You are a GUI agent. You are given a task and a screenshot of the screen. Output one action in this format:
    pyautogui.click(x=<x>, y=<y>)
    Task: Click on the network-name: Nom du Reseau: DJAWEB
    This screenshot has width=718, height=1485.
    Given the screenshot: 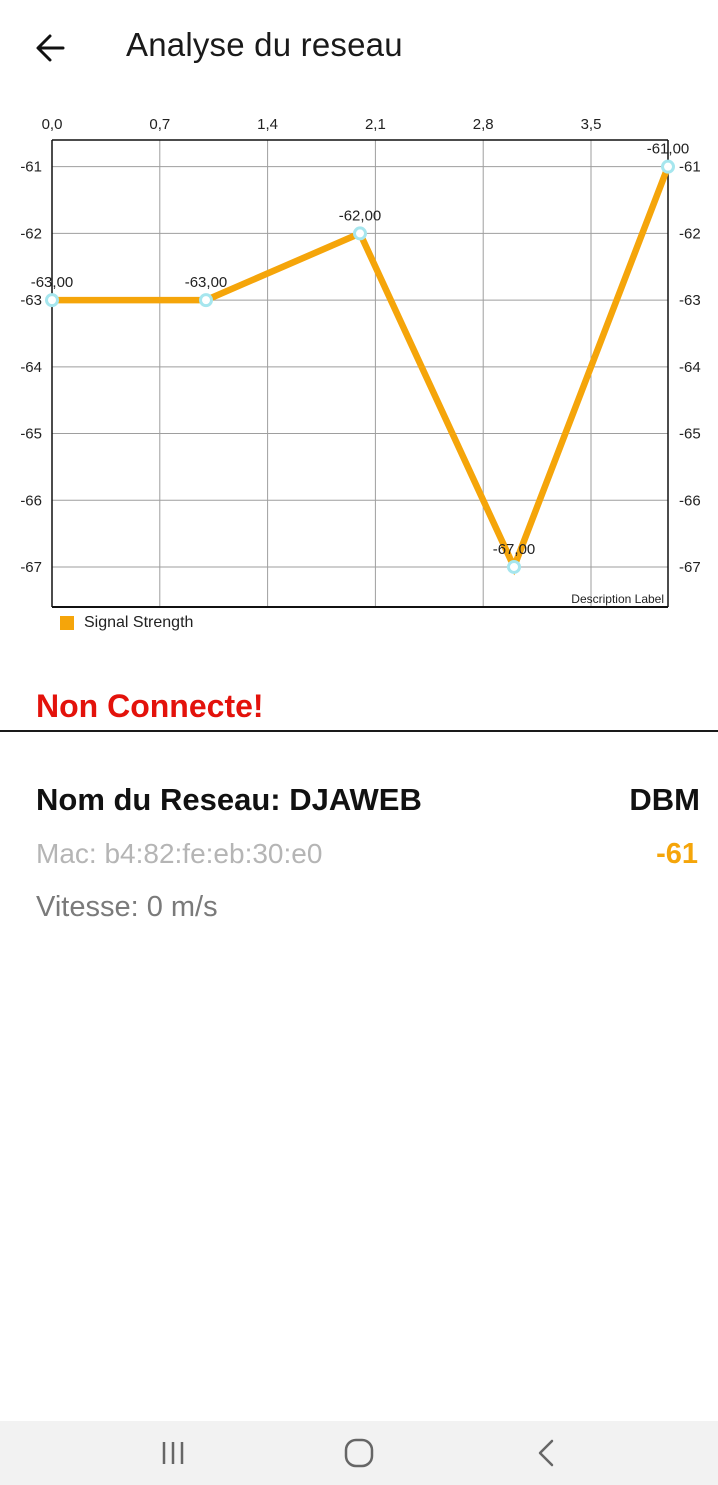 What is the action you would take?
    pyautogui.click(x=229, y=799)
    